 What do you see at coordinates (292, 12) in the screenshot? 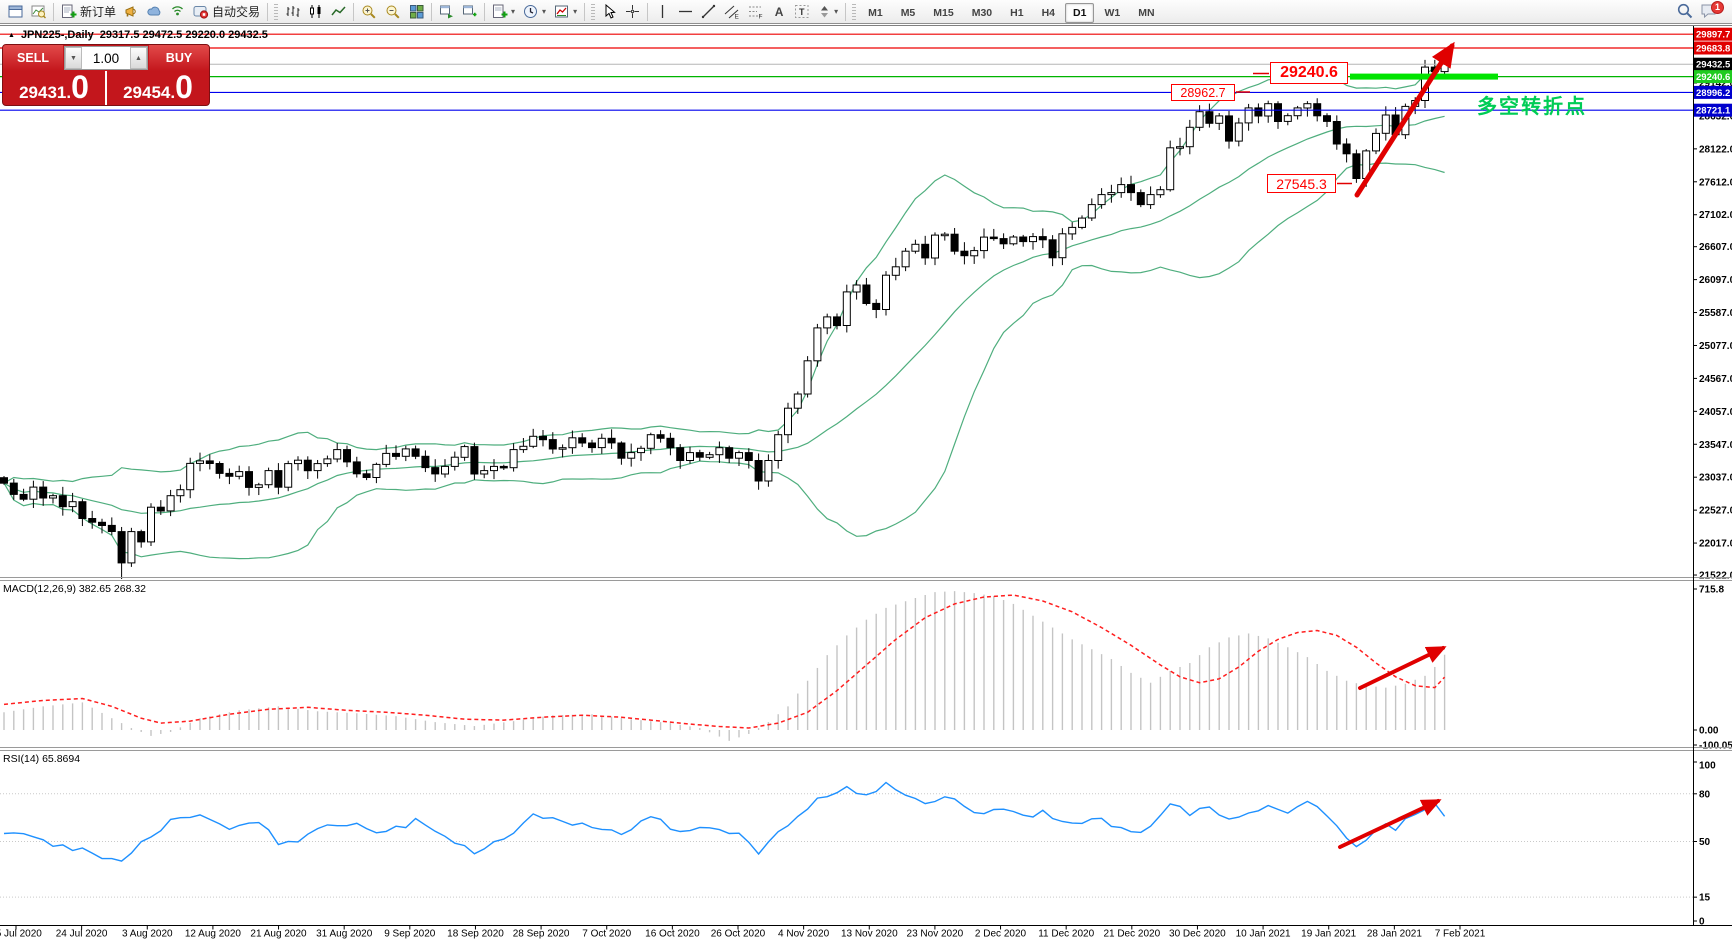
I see `bar-chart-button` at bounding box center [292, 12].